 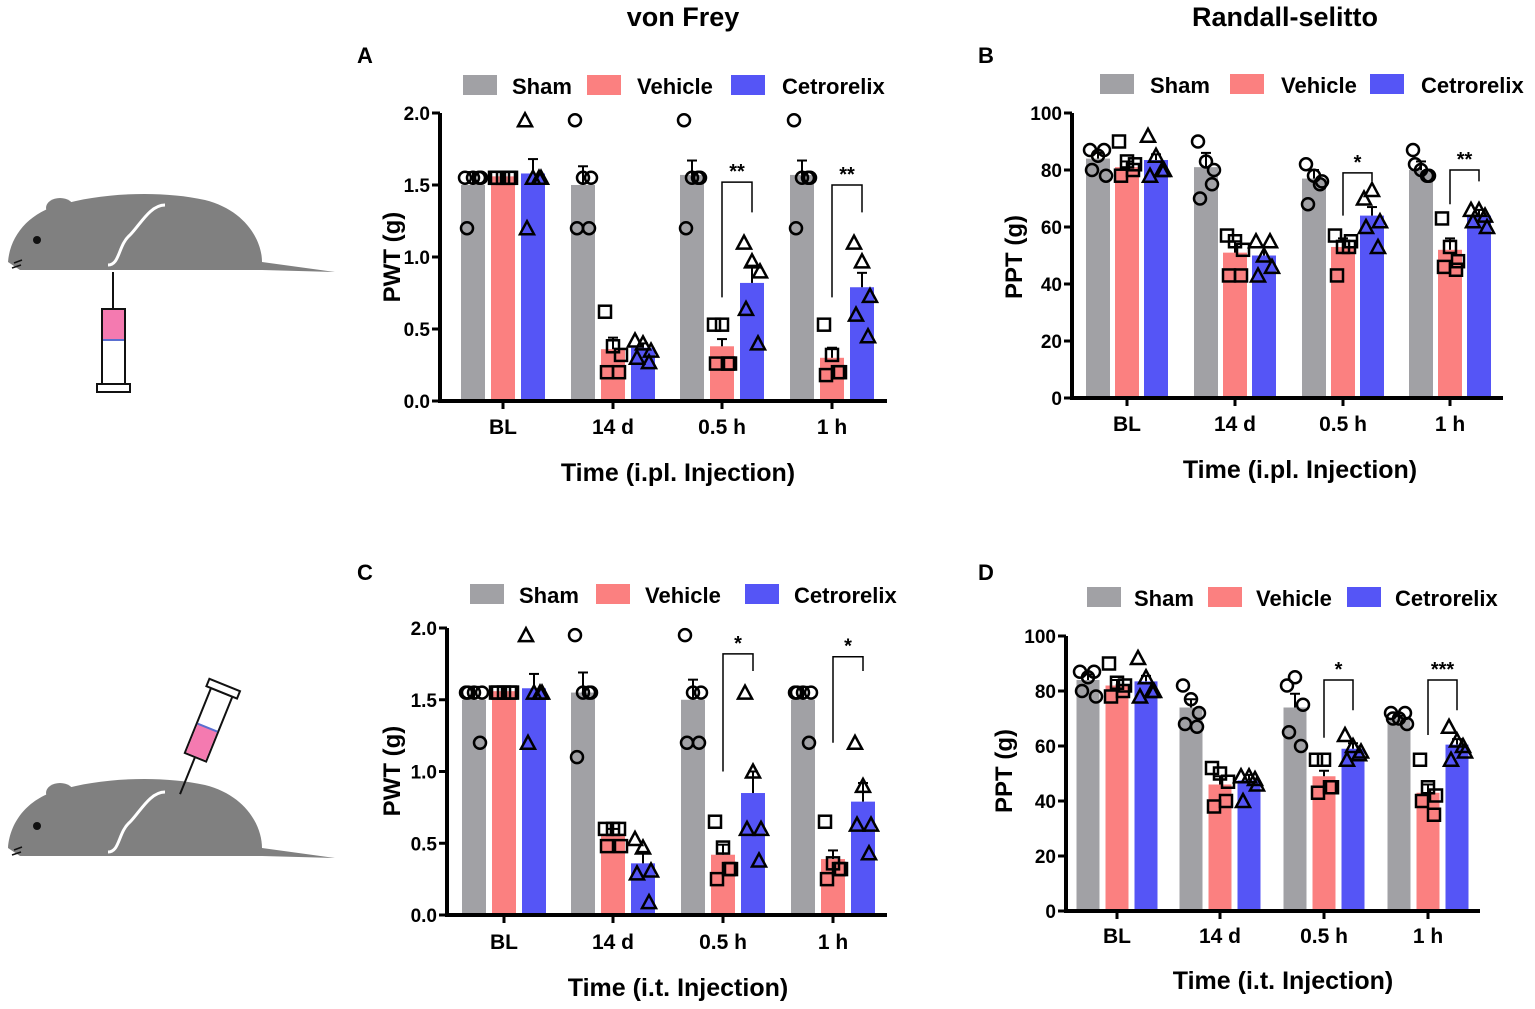 What do you see at coordinates (171, 293) in the screenshot?
I see `mouse-ipl-illustration` at bounding box center [171, 293].